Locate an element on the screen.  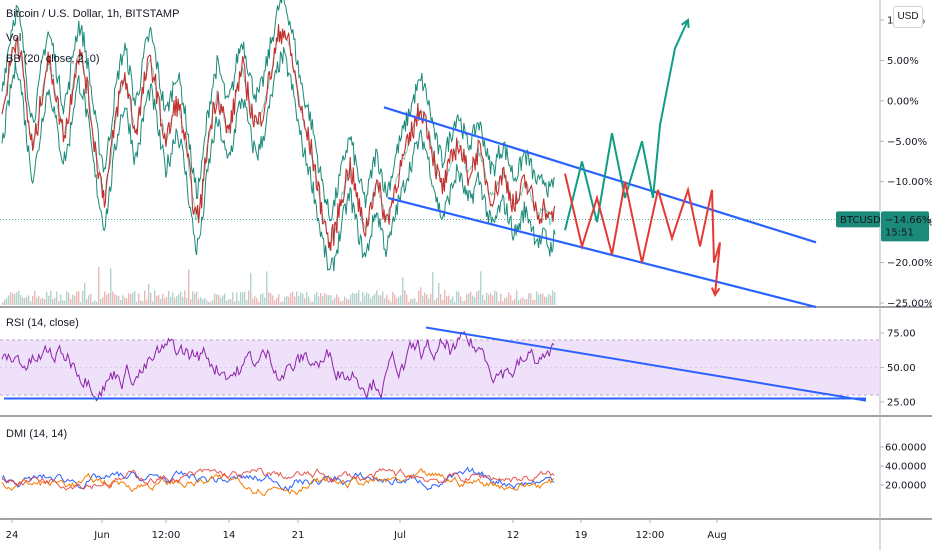
time-tick-label: 21 is located at coordinates (298, 535).